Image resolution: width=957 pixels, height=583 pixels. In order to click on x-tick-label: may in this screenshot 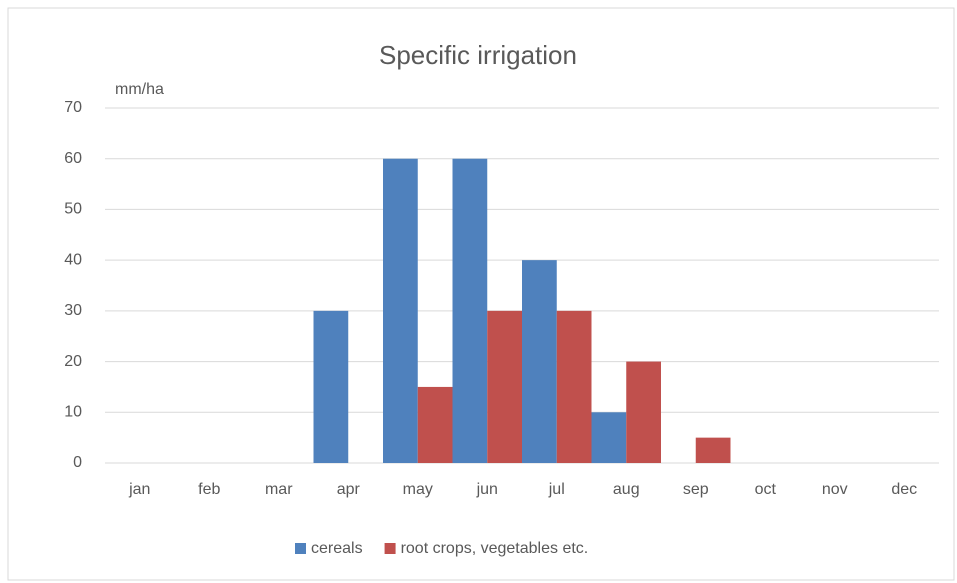, I will do `click(418, 489)`.